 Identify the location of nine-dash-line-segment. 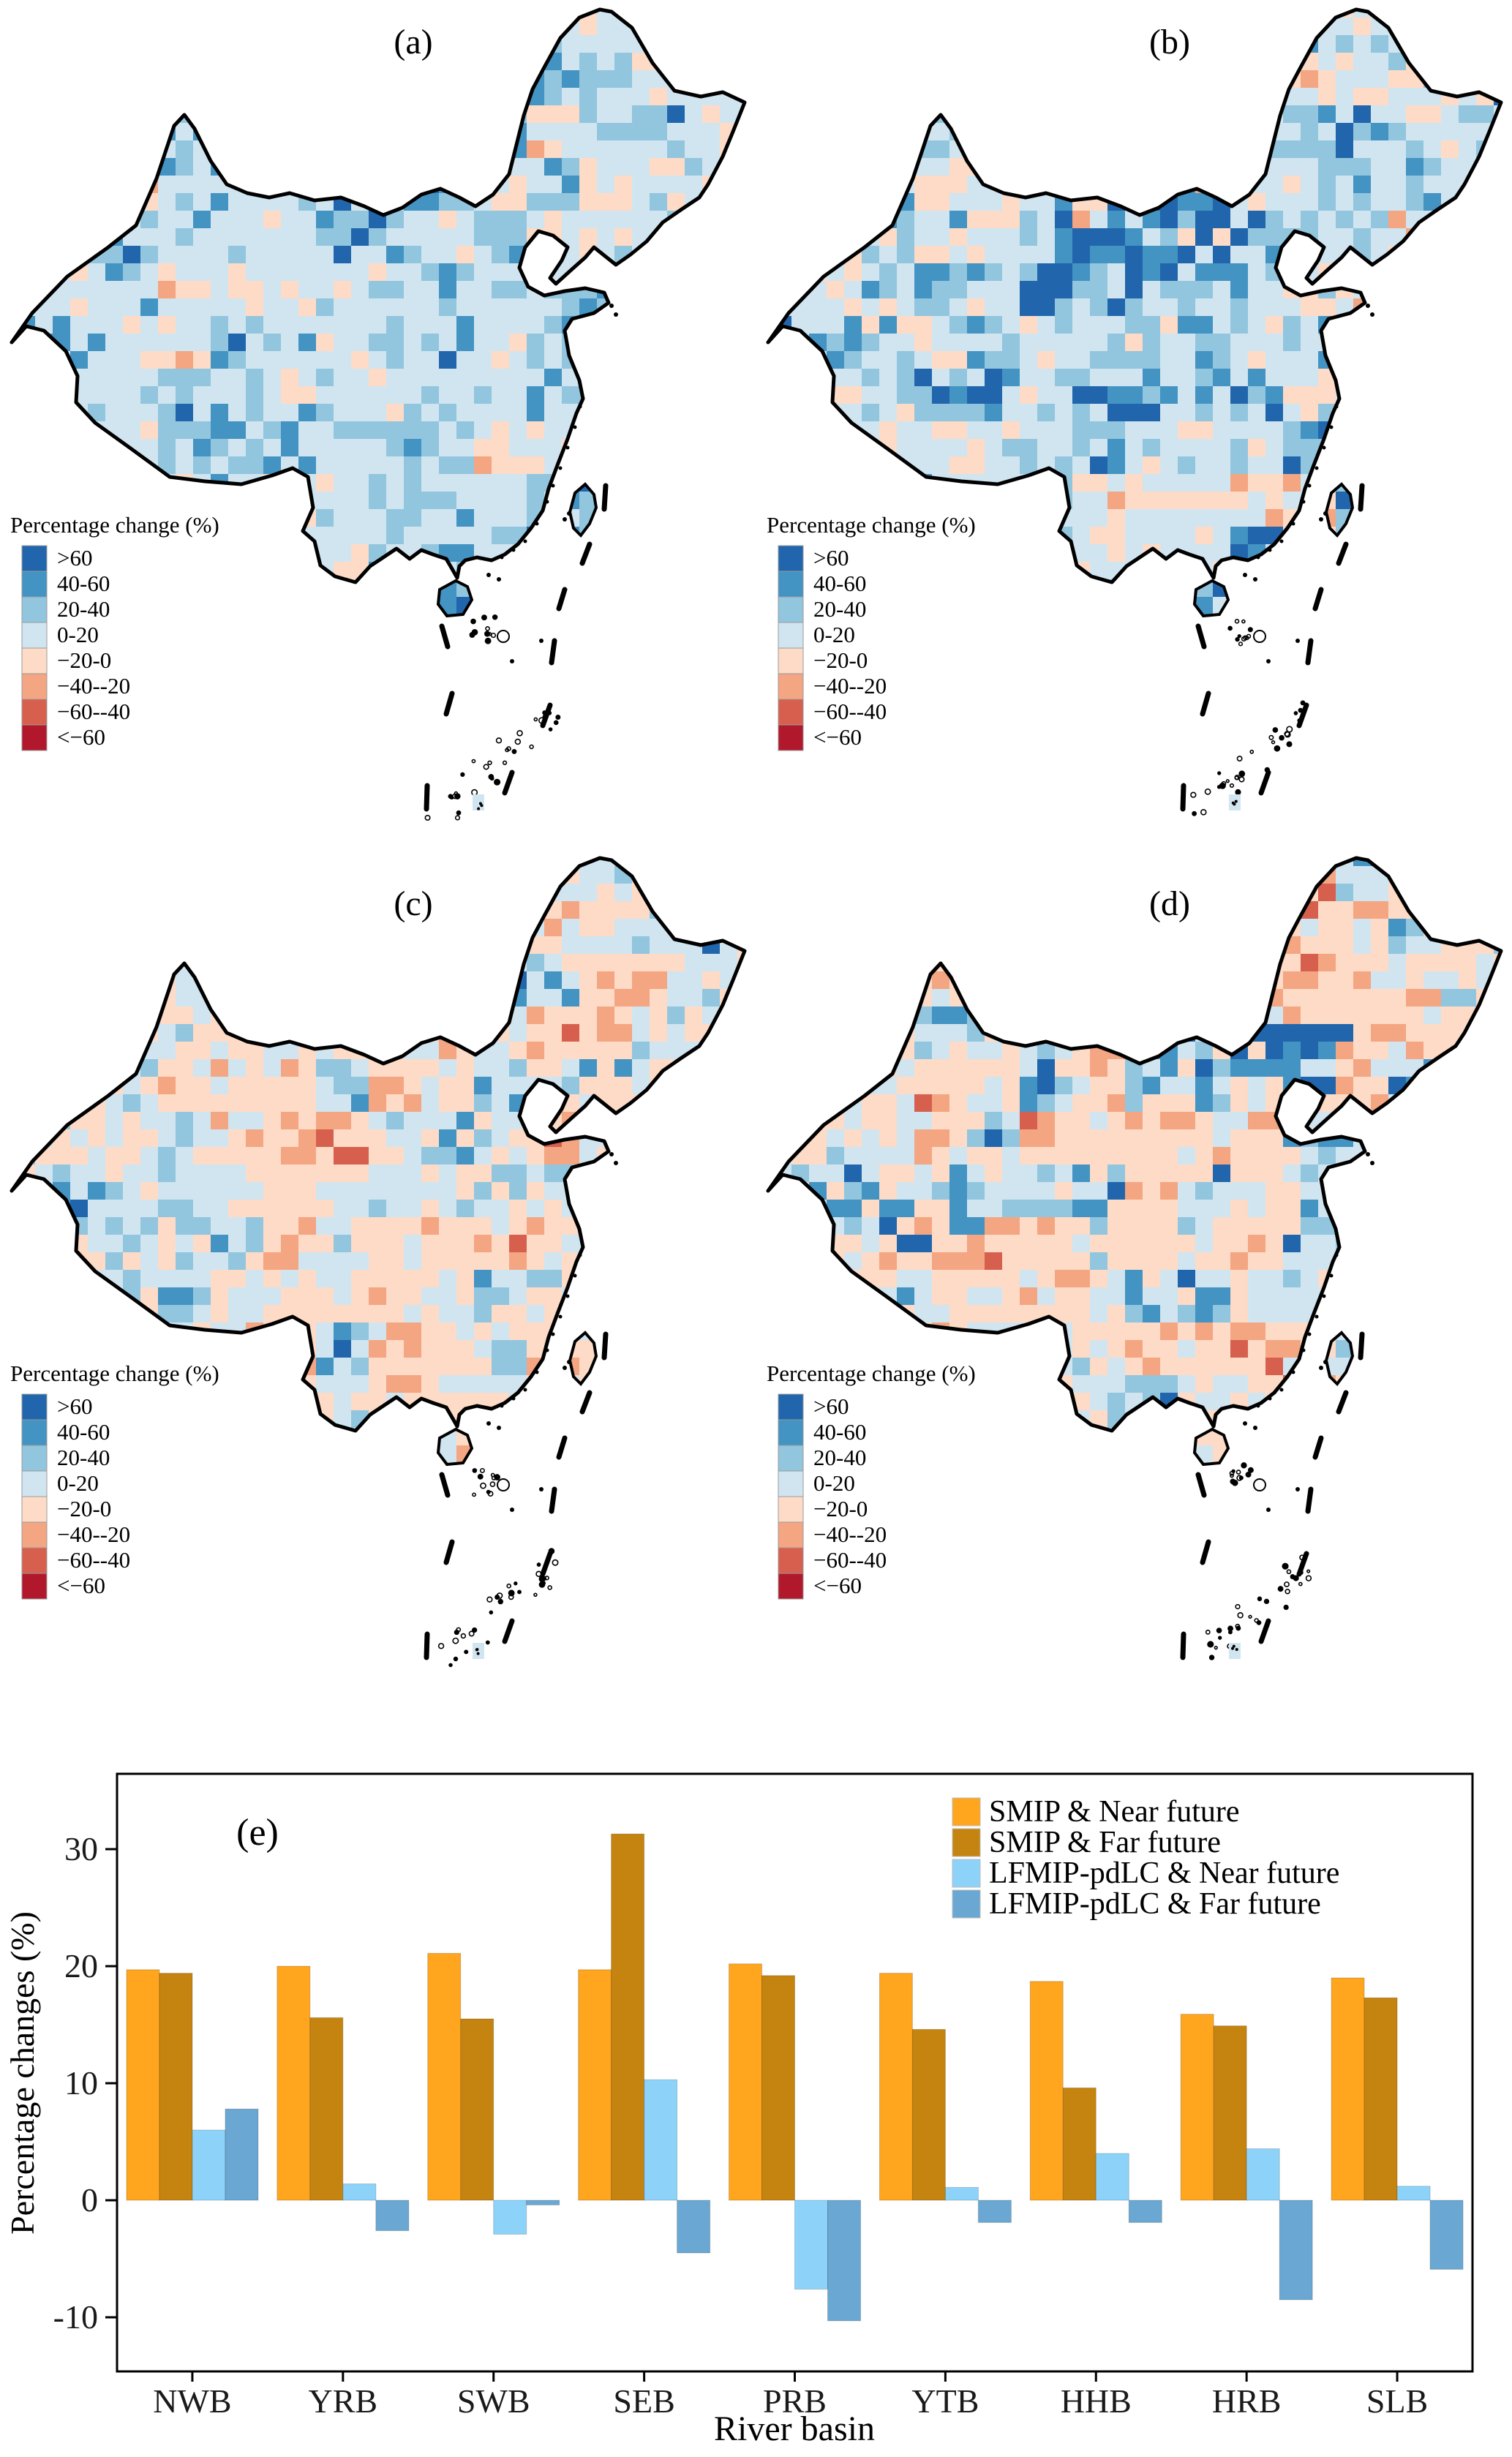
(445, 636).